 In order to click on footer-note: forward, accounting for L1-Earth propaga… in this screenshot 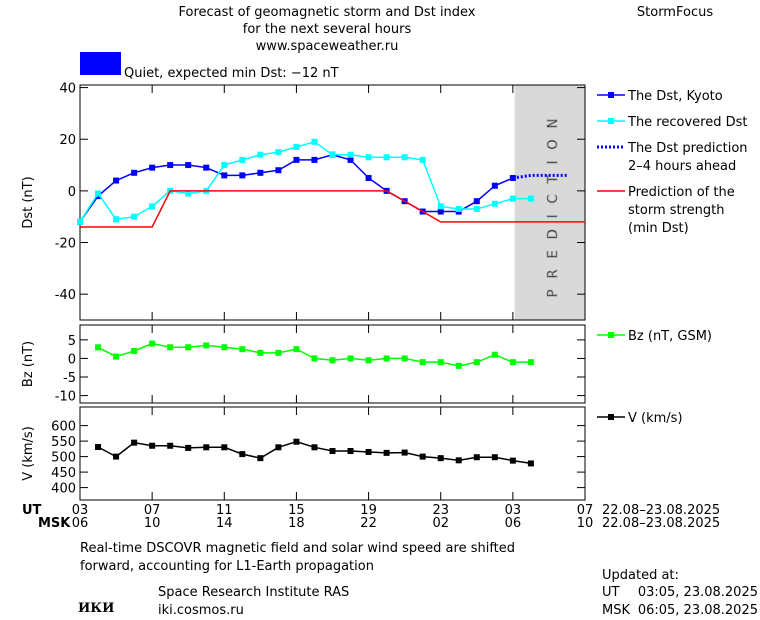, I will do `click(227, 566)`.